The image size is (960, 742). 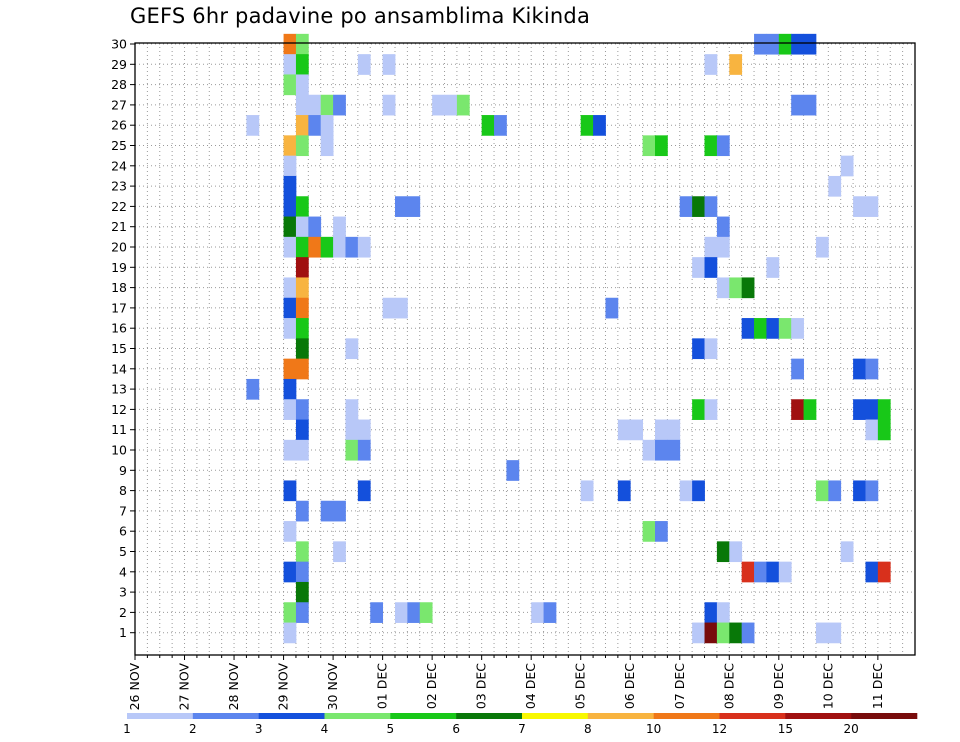 What do you see at coordinates (119, 247) in the screenshot?
I see `y-tick-label: 20` at bounding box center [119, 247].